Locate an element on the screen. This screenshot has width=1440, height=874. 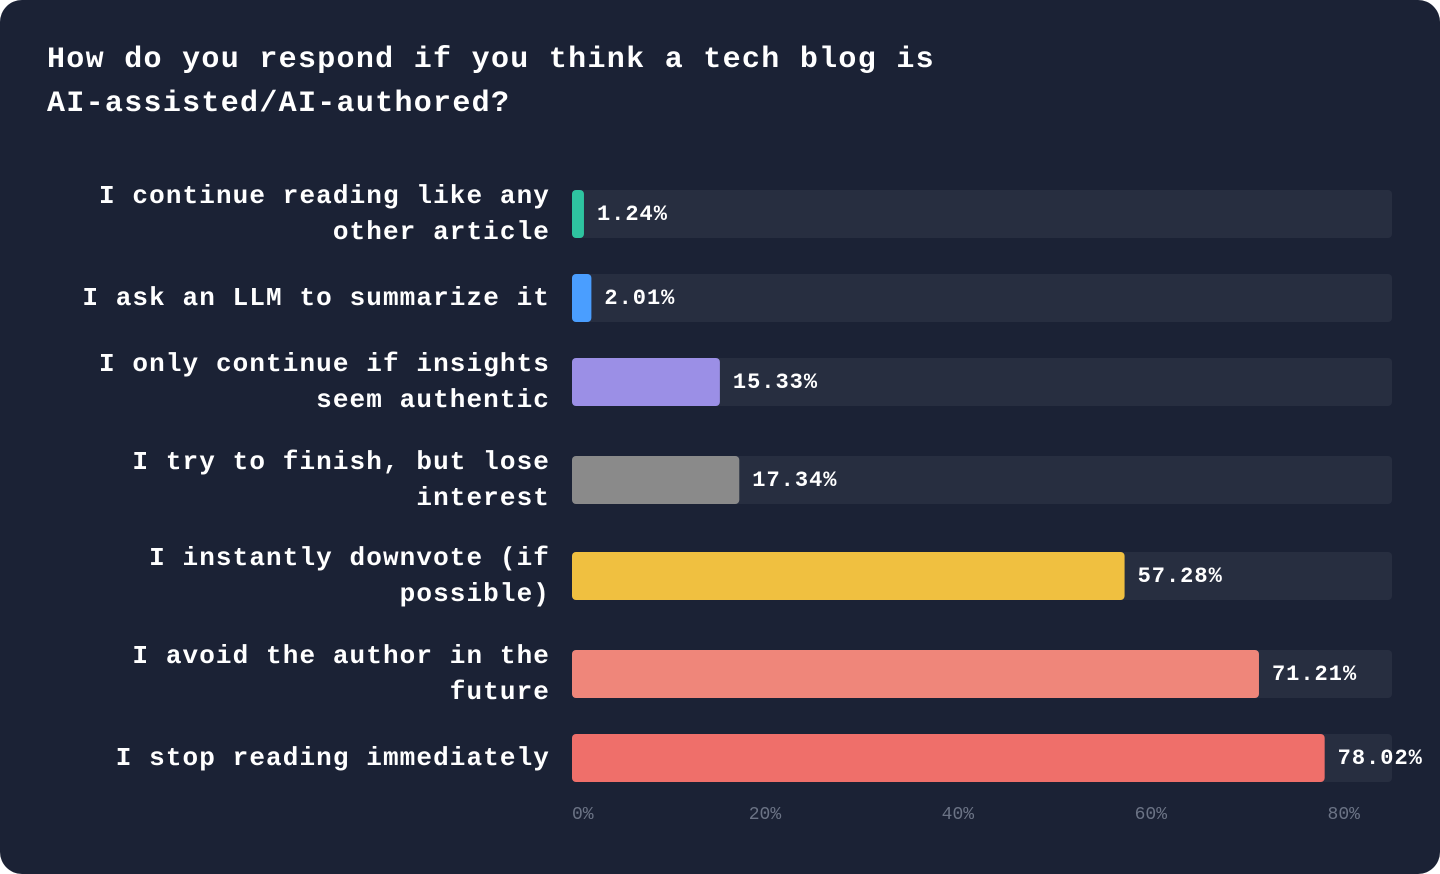
category-label: I instantly downvote (if possible) is located at coordinates (349, 576).